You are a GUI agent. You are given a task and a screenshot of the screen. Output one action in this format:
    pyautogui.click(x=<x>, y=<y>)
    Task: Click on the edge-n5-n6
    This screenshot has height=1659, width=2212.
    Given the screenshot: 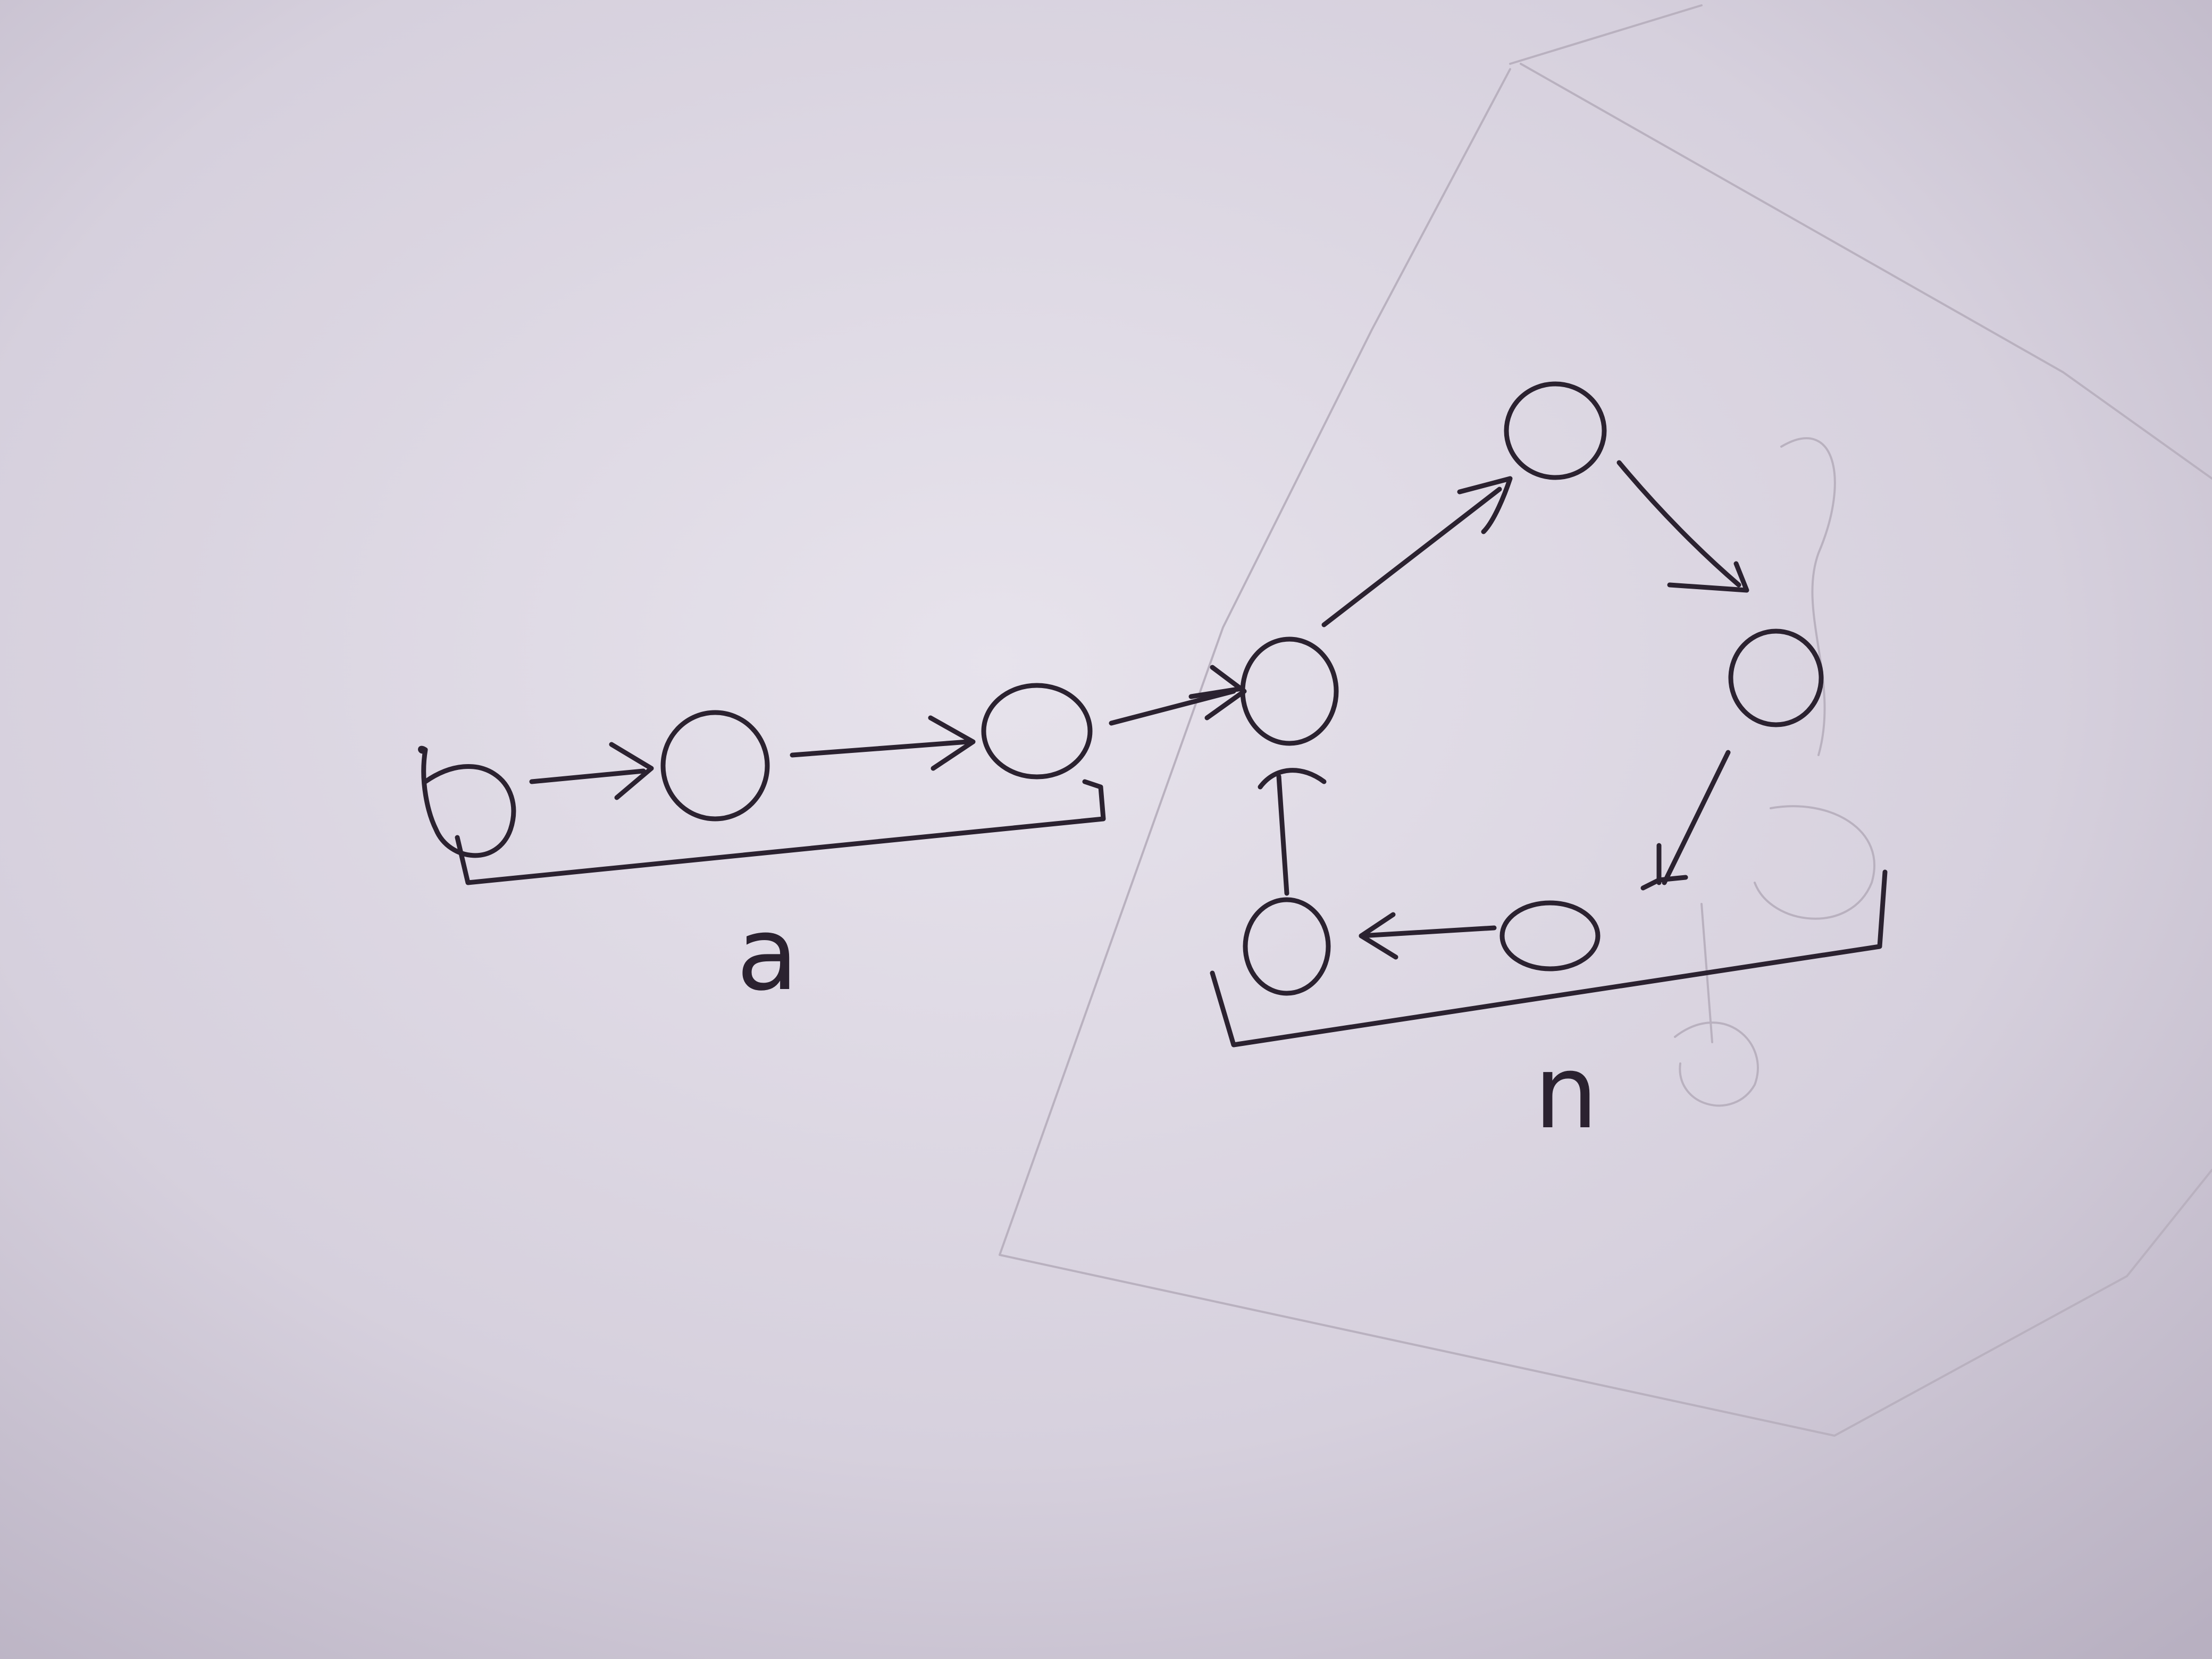 What is the action you would take?
    pyautogui.click(x=1682, y=526)
    